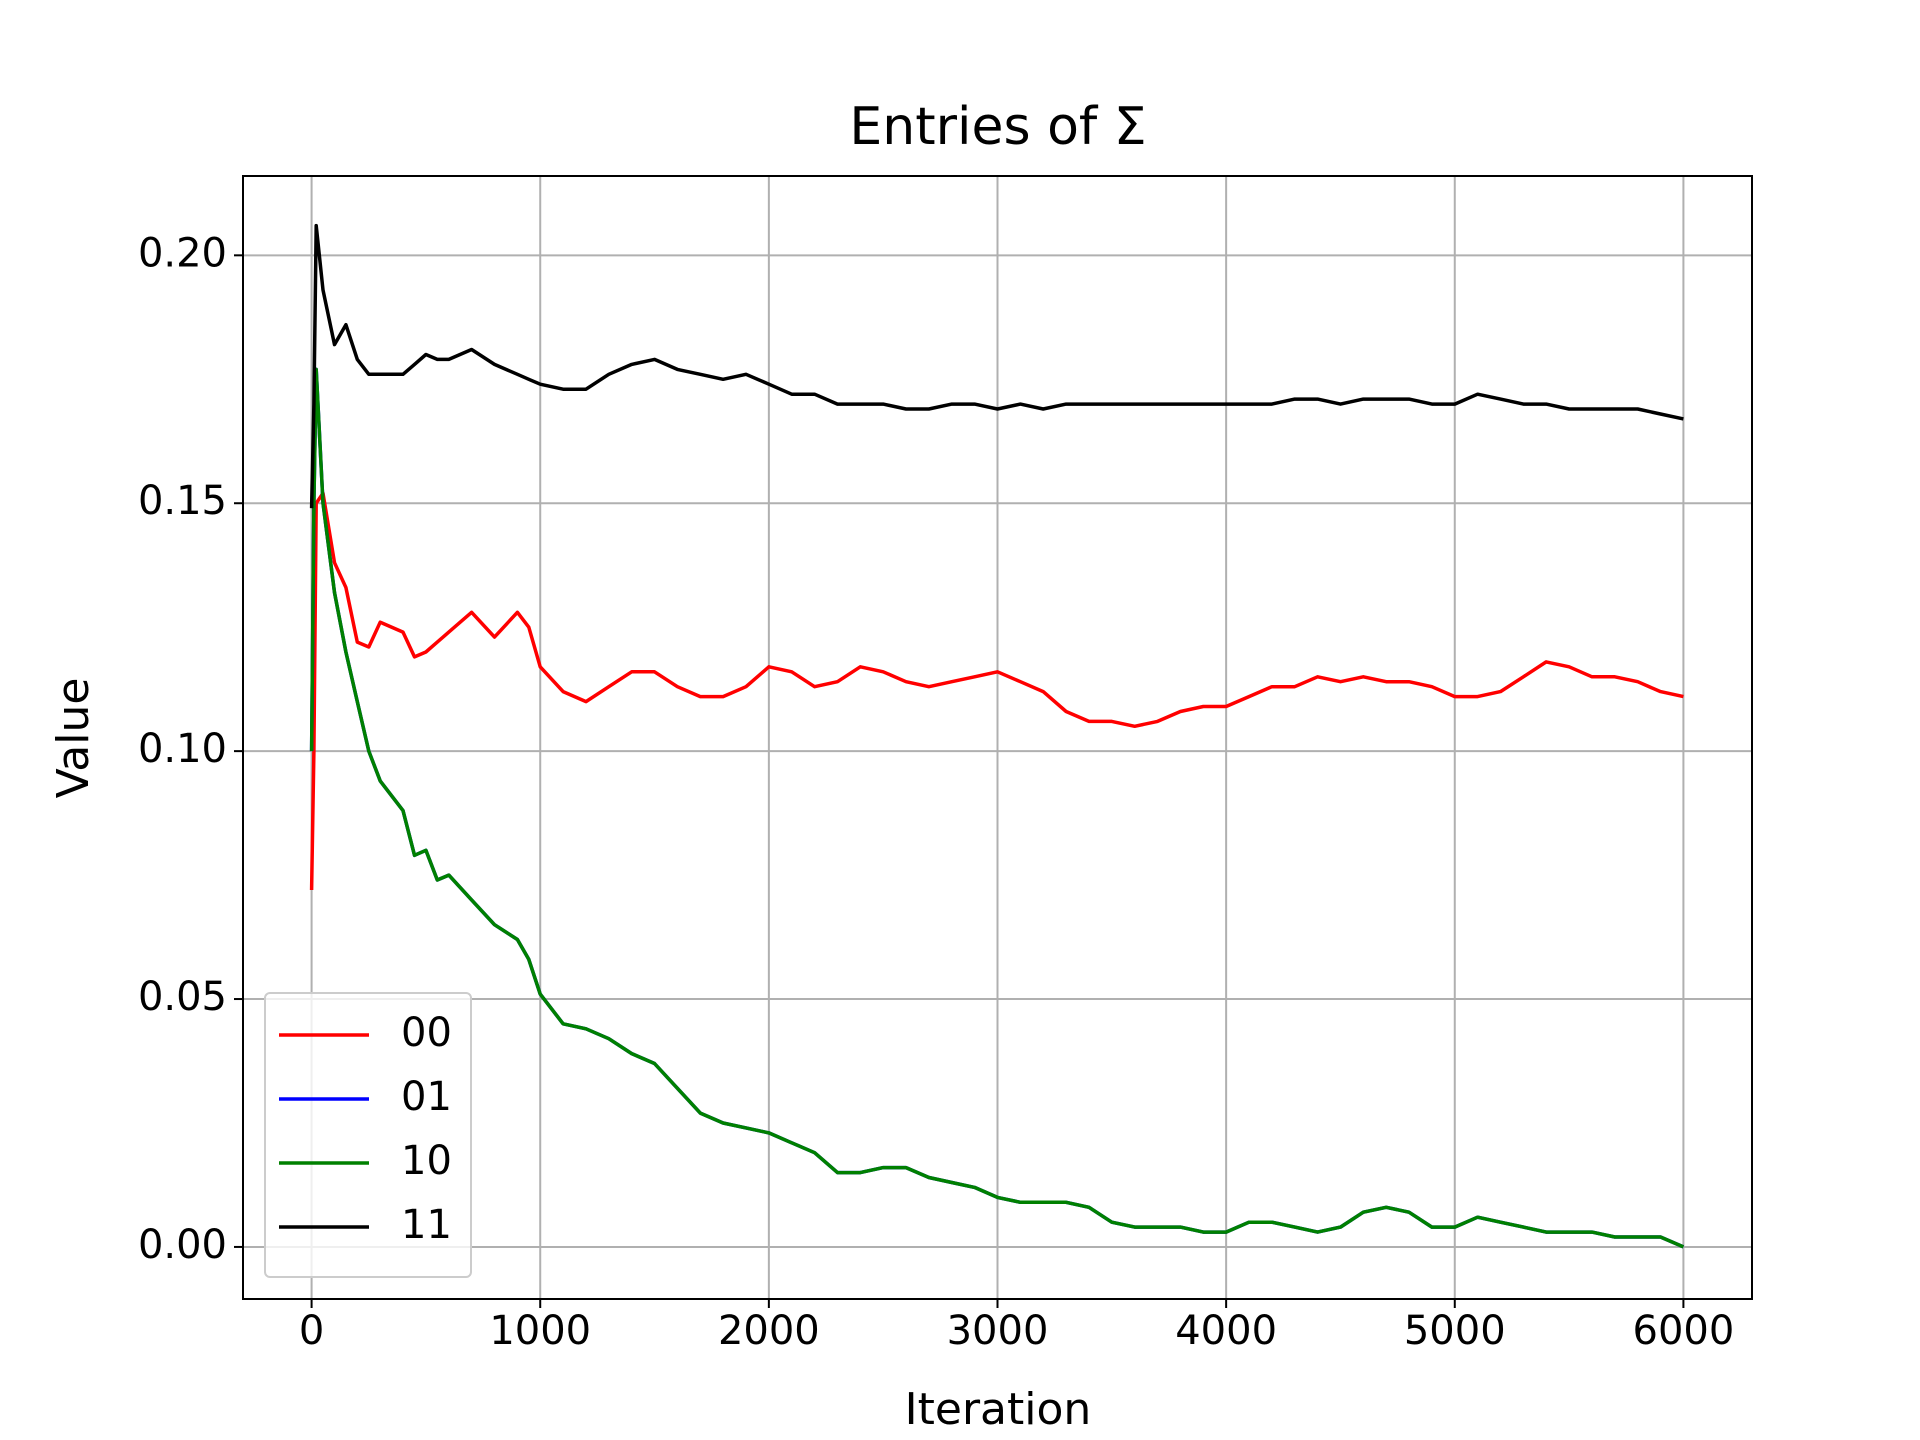  I want to click on x-tick-label: 2000, so click(769, 1331).